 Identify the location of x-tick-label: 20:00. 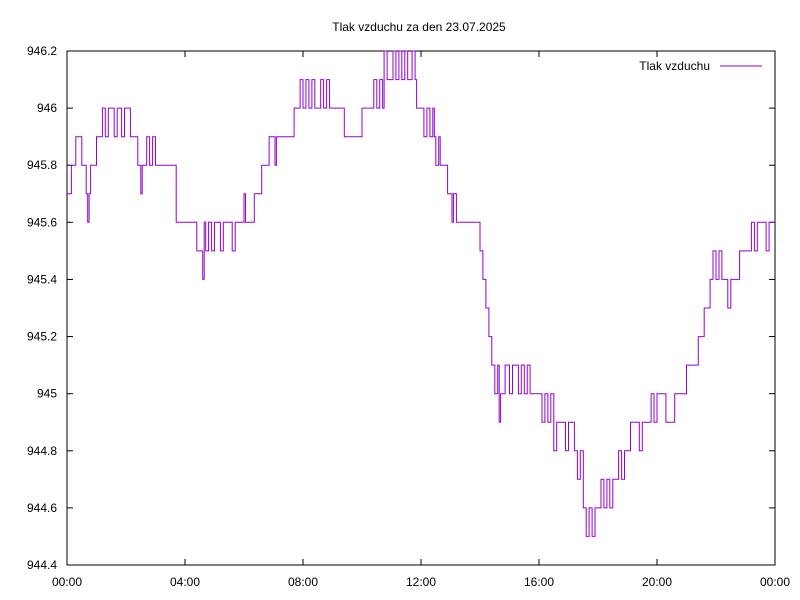
(657, 582).